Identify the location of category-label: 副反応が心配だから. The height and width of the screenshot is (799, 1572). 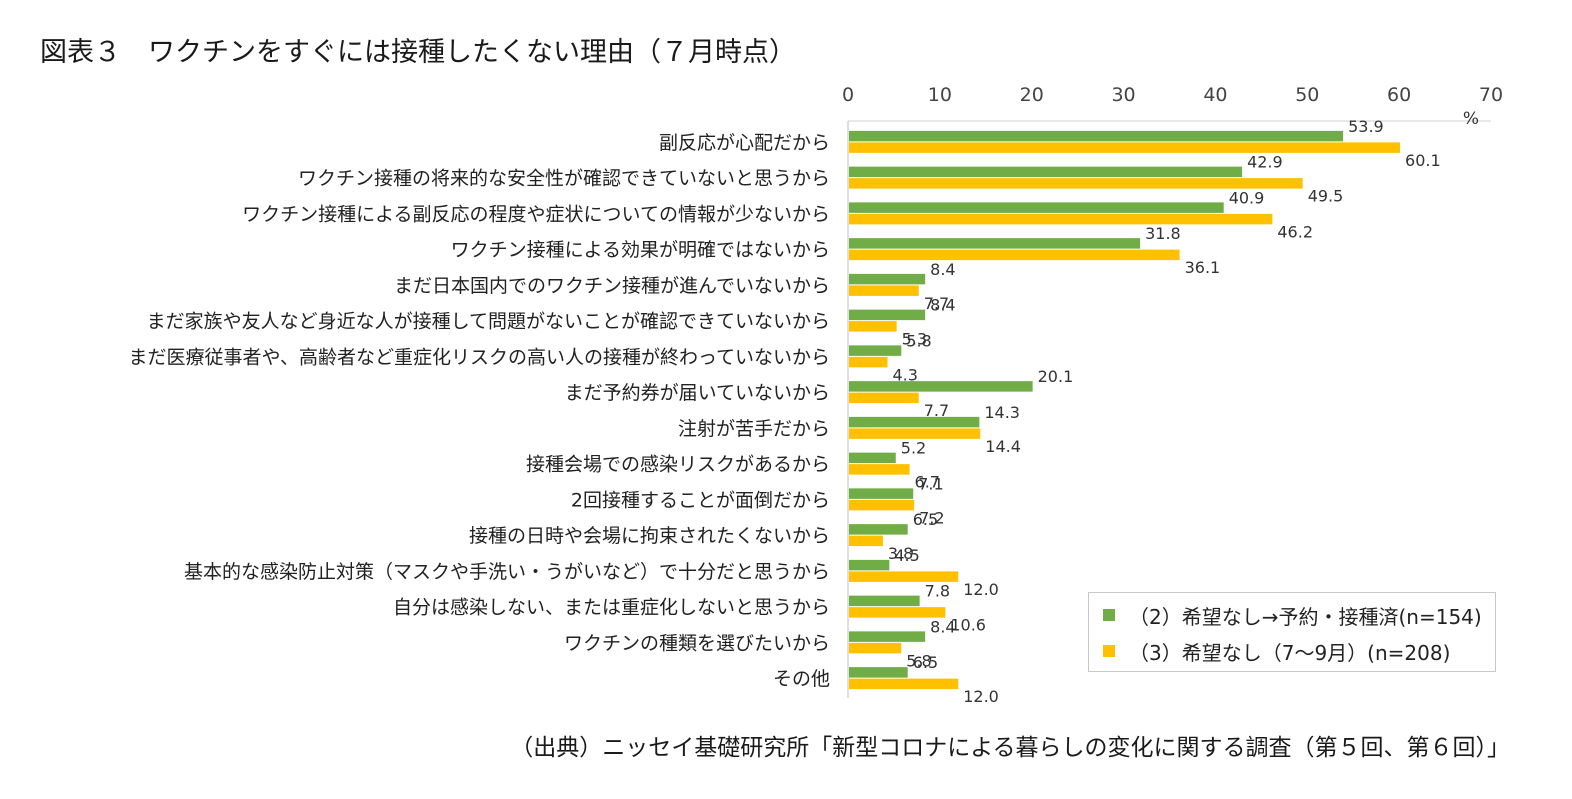
(744, 143).